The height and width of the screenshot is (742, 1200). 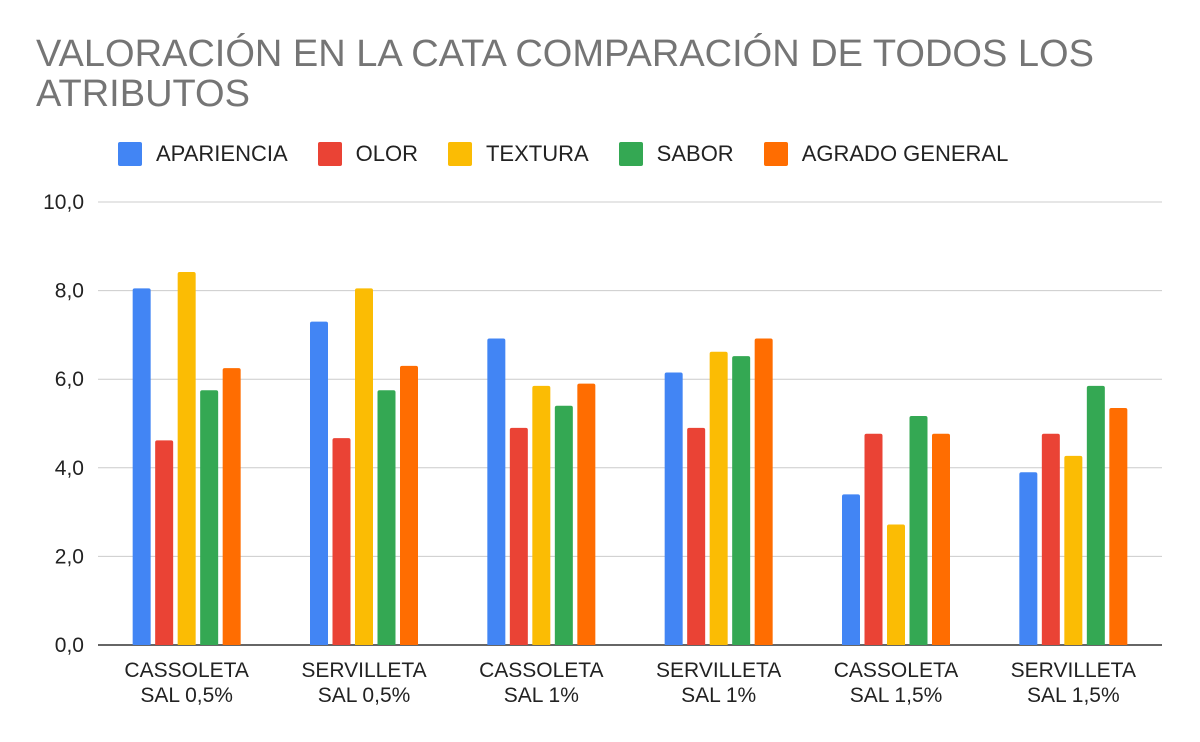 I want to click on y-tick-label: 2,0, so click(x=69, y=556).